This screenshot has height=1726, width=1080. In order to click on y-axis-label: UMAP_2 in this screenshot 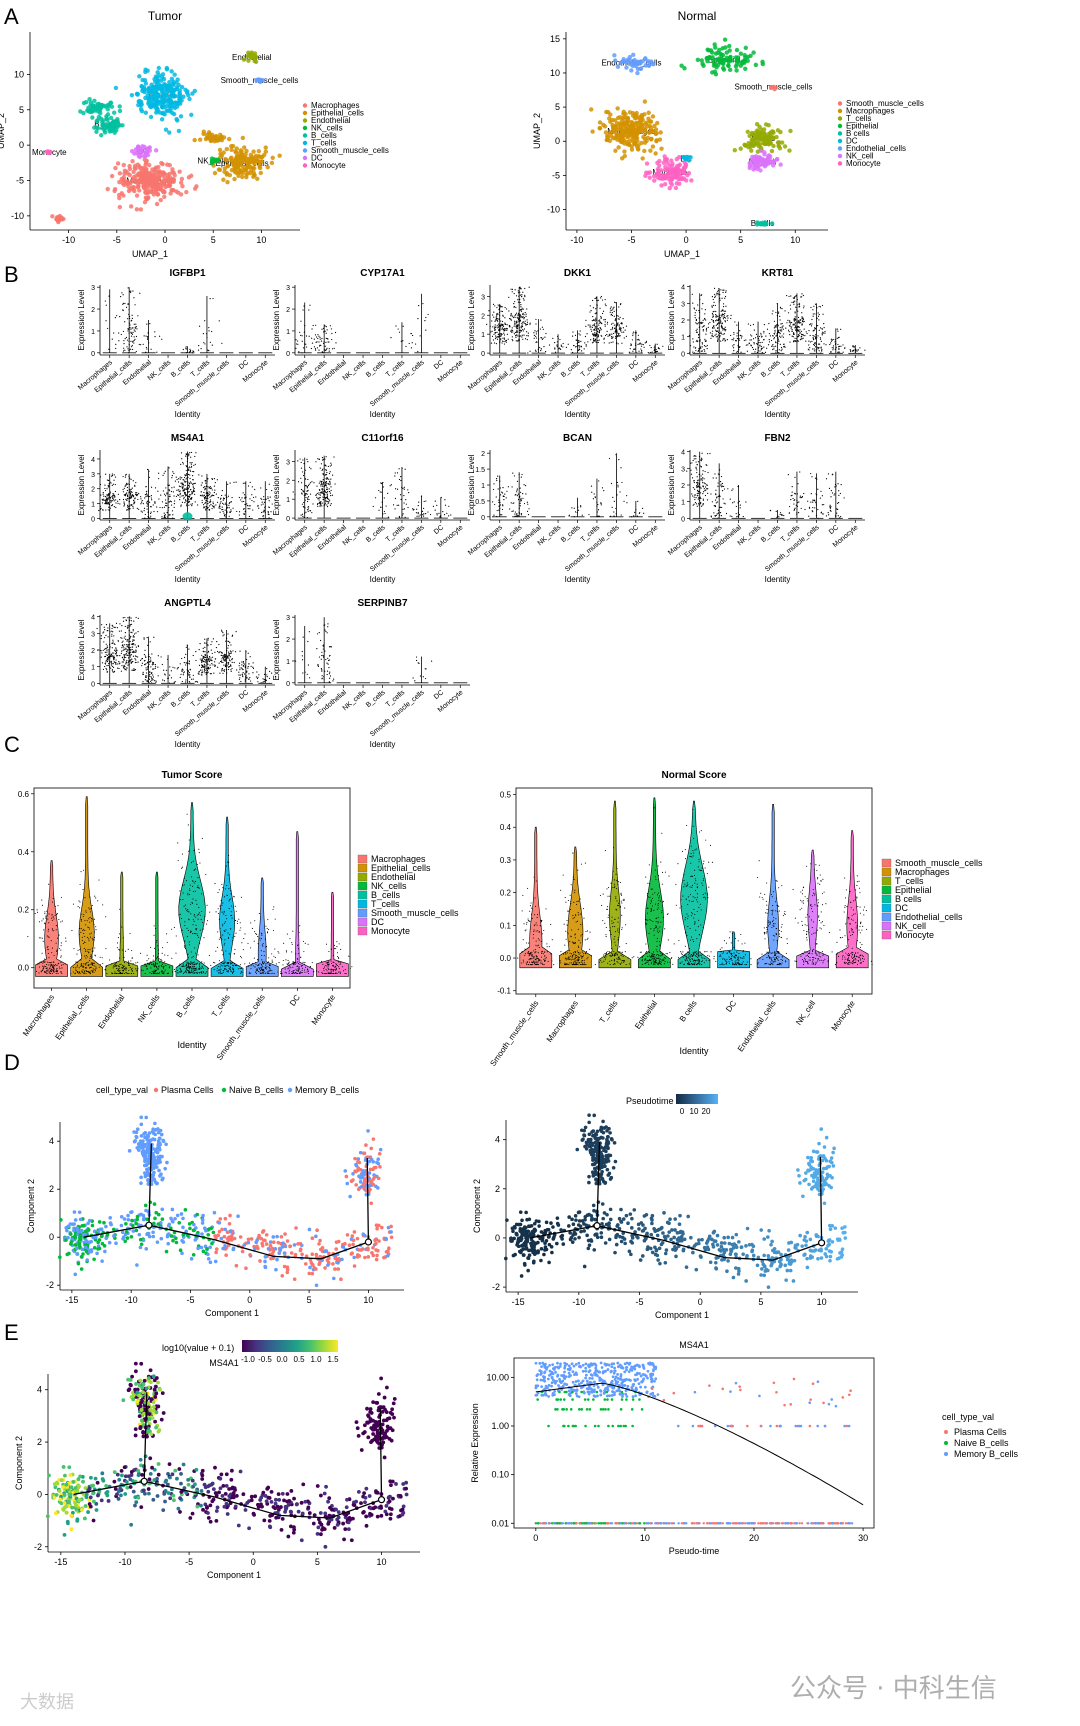, I will do `click(3, 131)`.